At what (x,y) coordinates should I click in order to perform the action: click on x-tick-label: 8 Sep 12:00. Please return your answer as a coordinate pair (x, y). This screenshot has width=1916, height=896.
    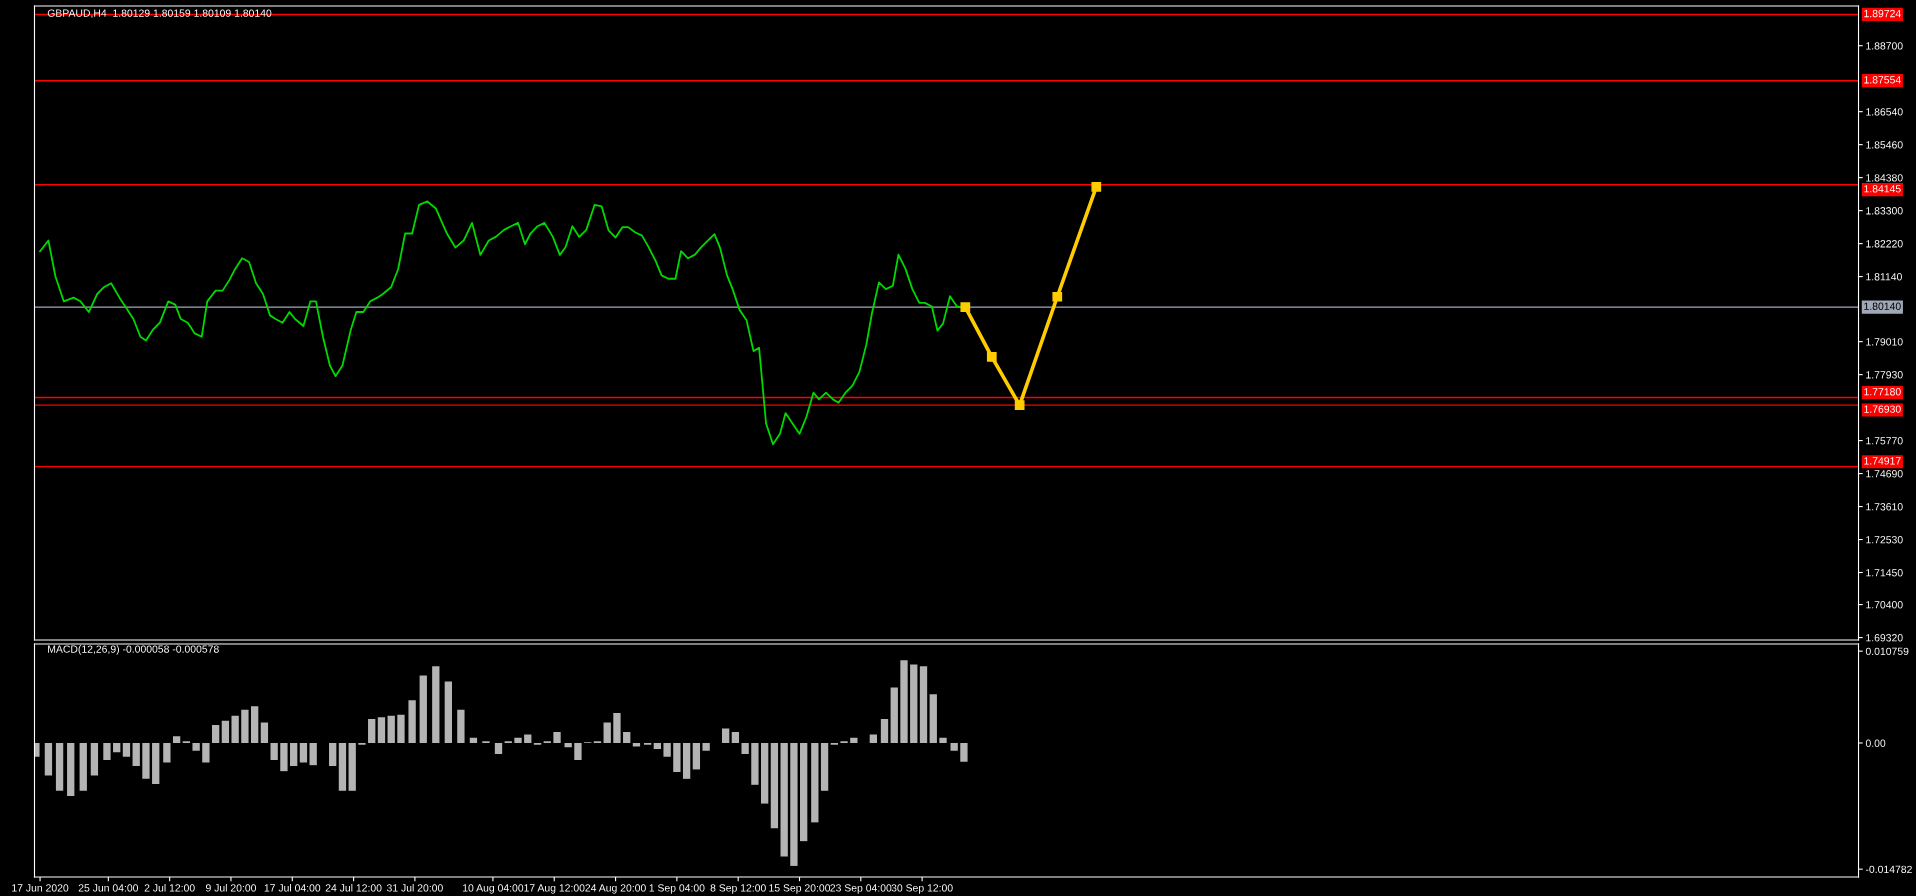
    Looking at the image, I should click on (738, 889).